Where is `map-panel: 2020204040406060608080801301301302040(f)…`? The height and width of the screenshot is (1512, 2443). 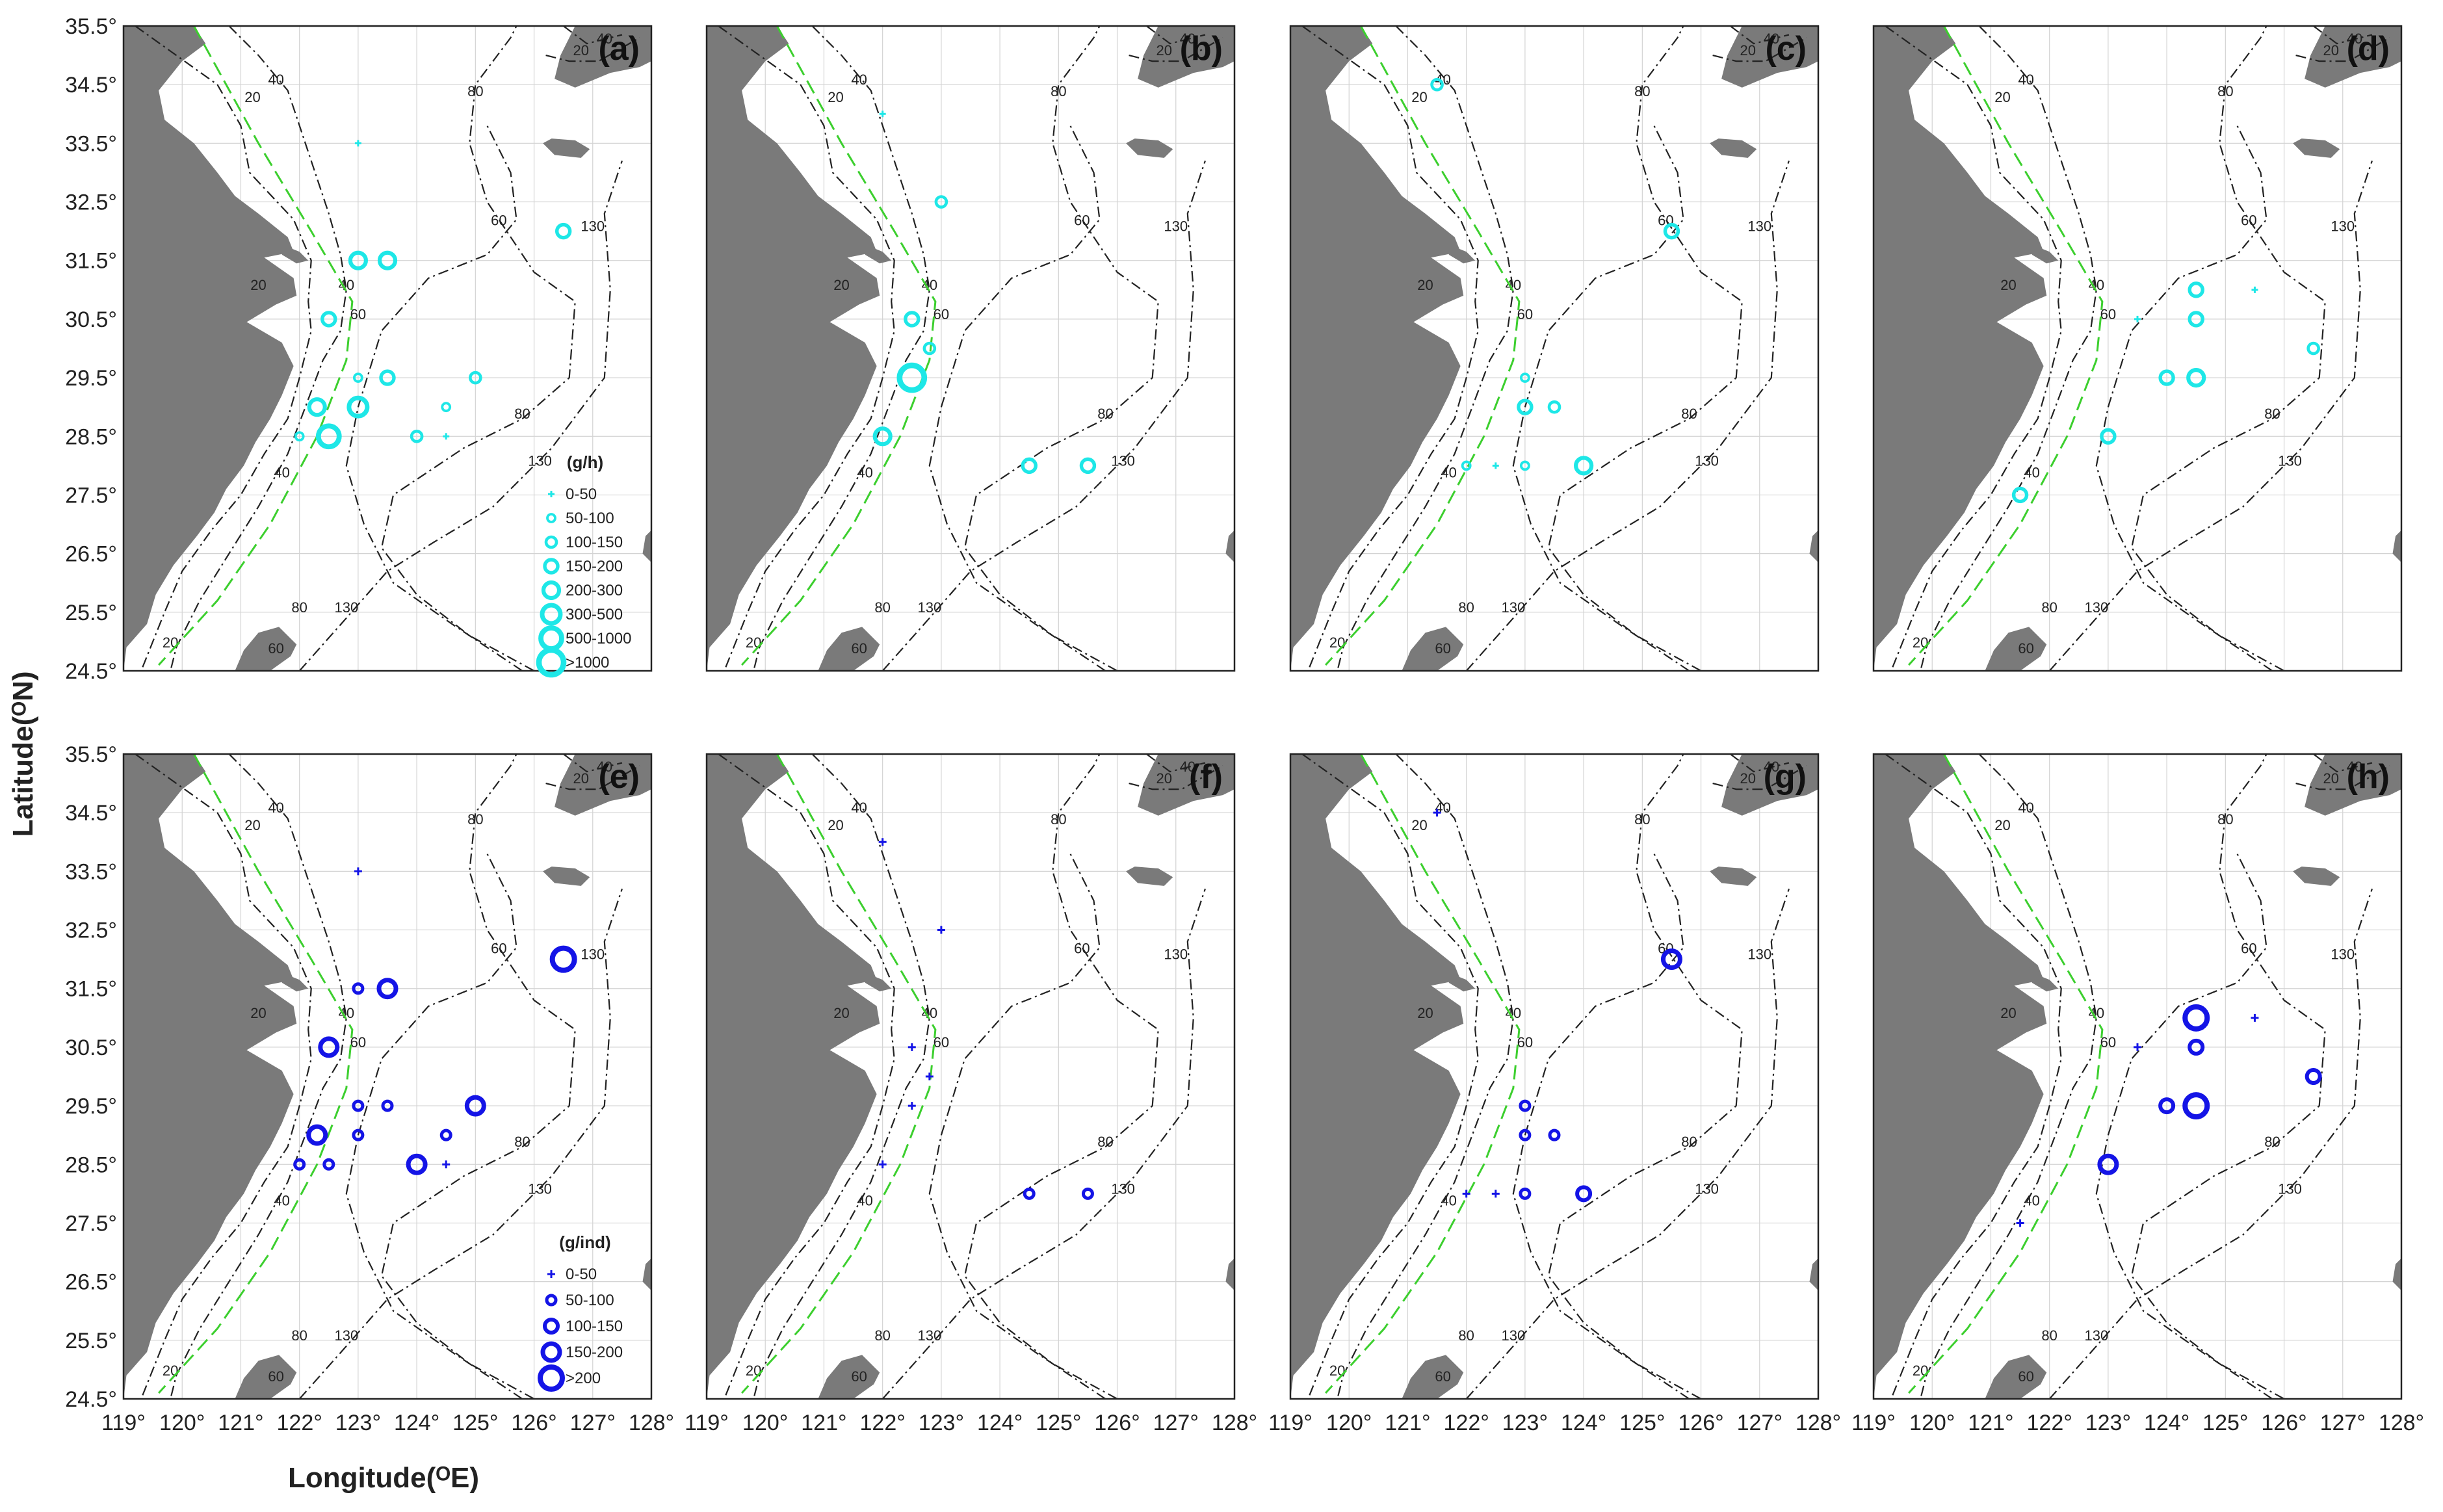
map-panel: 2020204040406060608080801301301302040(f)… is located at coordinates (971, 1094).